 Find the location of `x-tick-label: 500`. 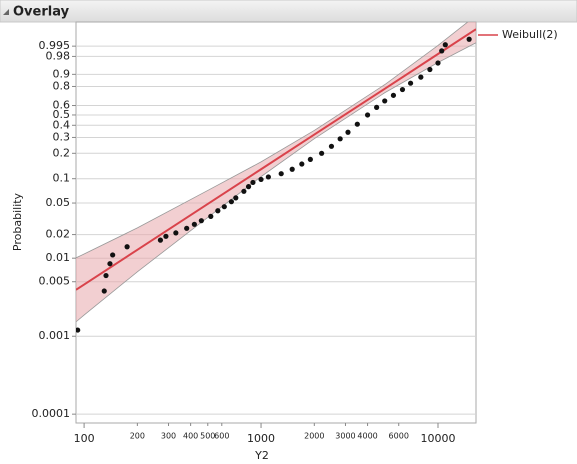

x-tick-label: 500 is located at coordinates (207, 436).